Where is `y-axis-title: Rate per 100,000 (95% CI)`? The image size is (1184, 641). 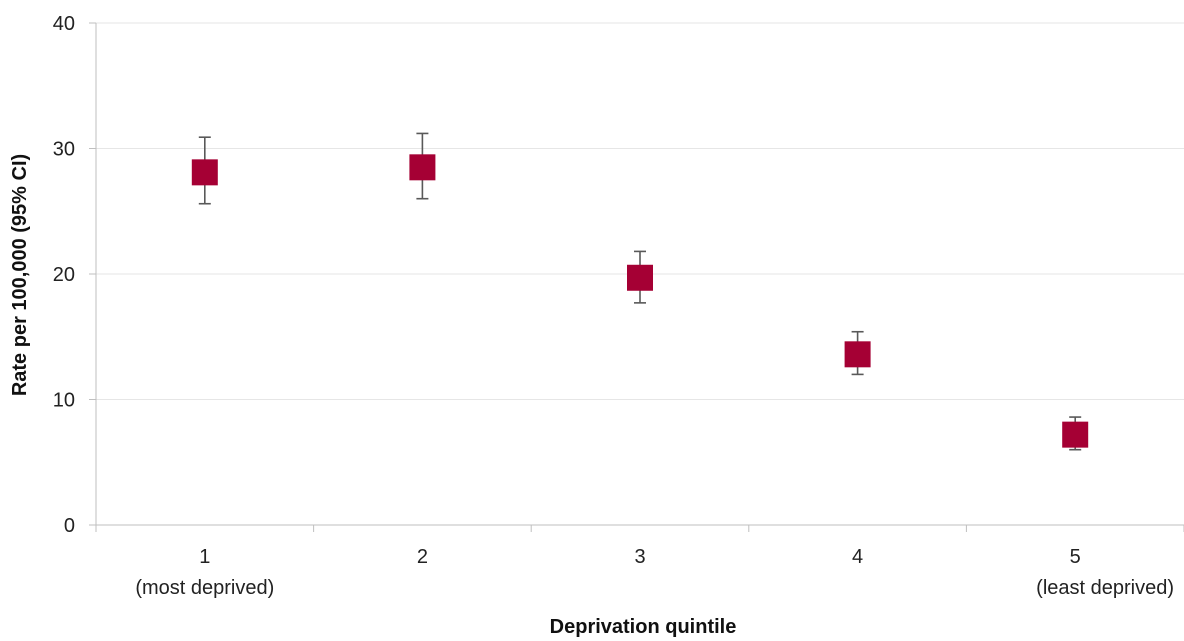 y-axis-title: Rate per 100,000 (95% CI) is located at coordinates (20, 275).